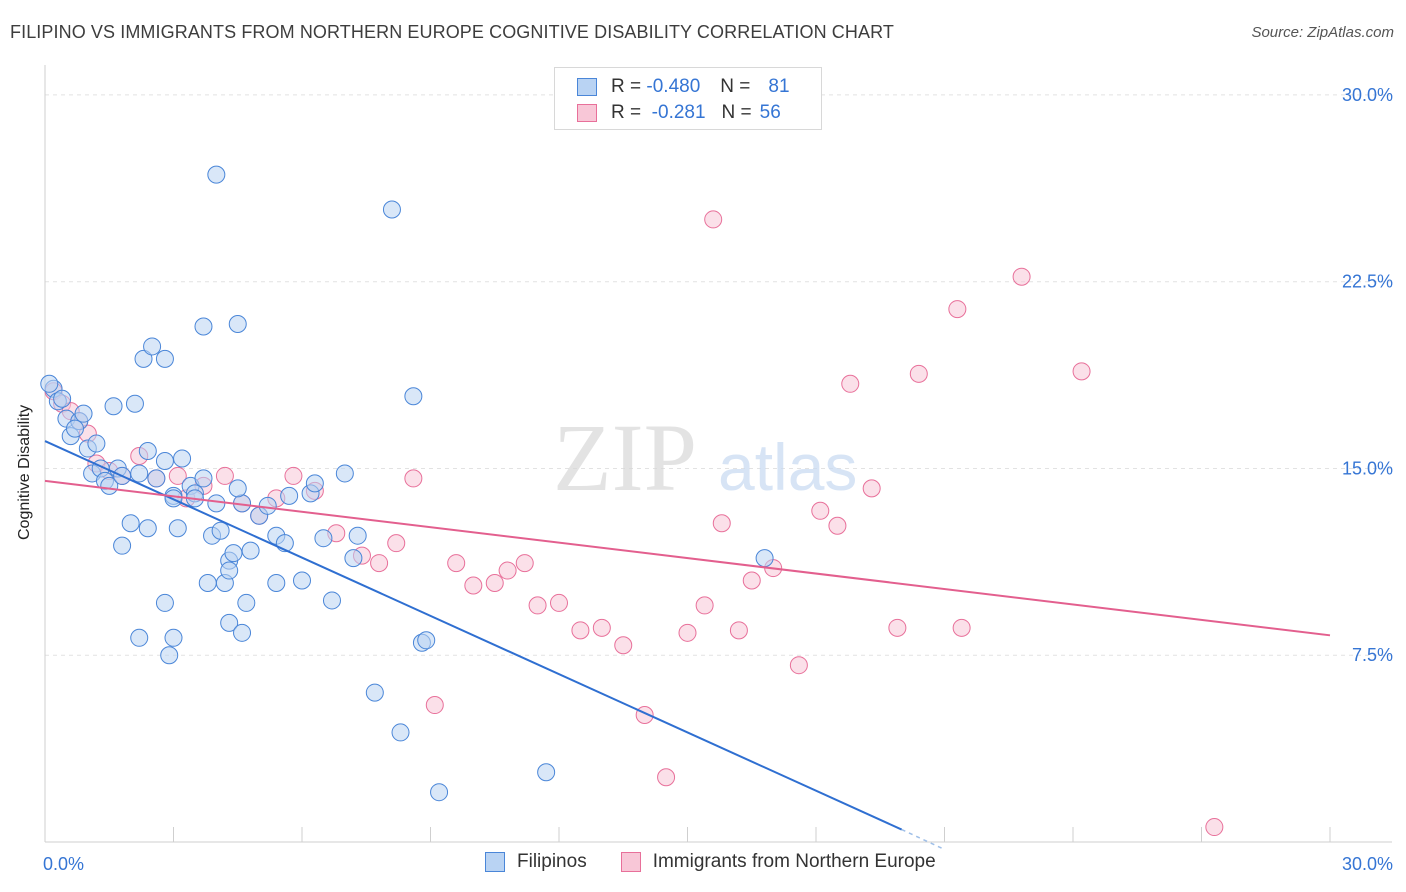  What do you see at coordinates (1367, 468) in the screenshot?
I see `y-tick-label: 15.0%` at bounding box center [1367, 468].